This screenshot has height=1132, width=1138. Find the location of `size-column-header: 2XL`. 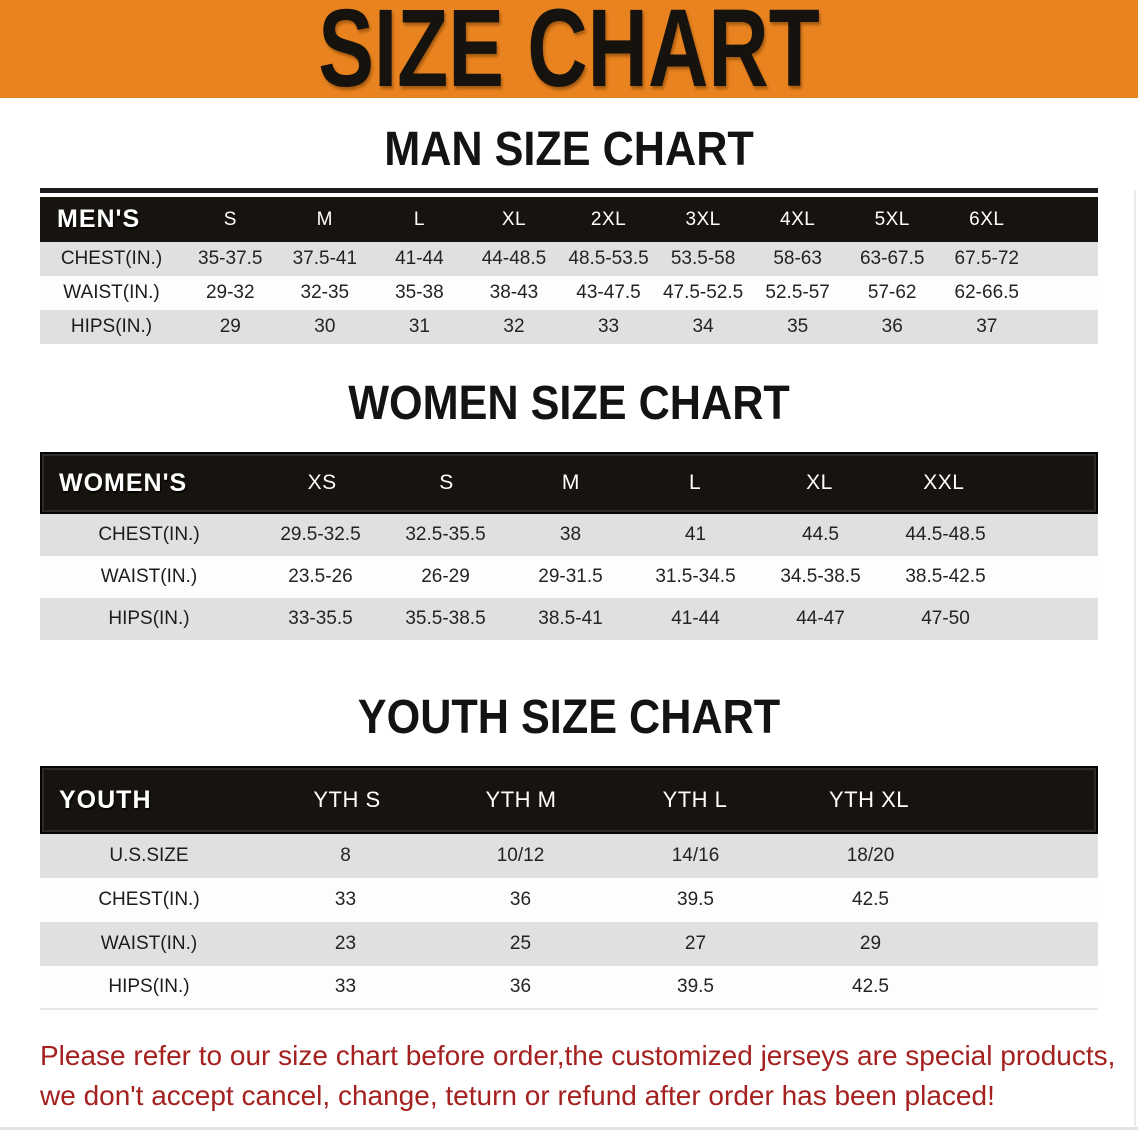

size-column-header: 2XL is located at coordinates (608, 219).